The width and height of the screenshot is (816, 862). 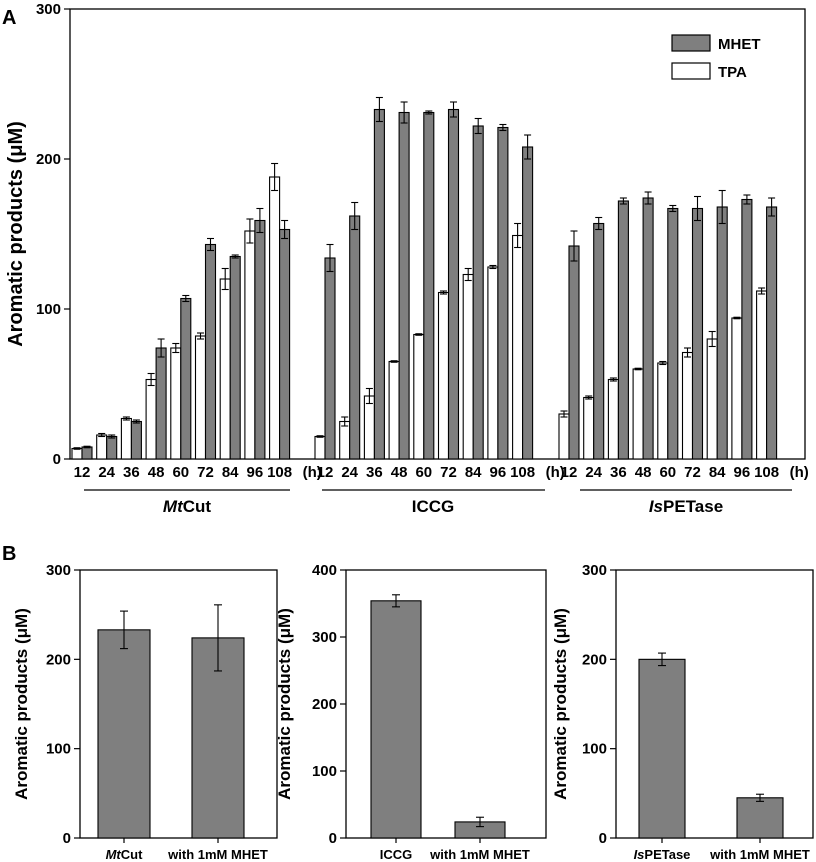 What do you see at coordinates (760, 797) in the screenshot?
I see `b3-error-bar` at bounding box center [760, 797].